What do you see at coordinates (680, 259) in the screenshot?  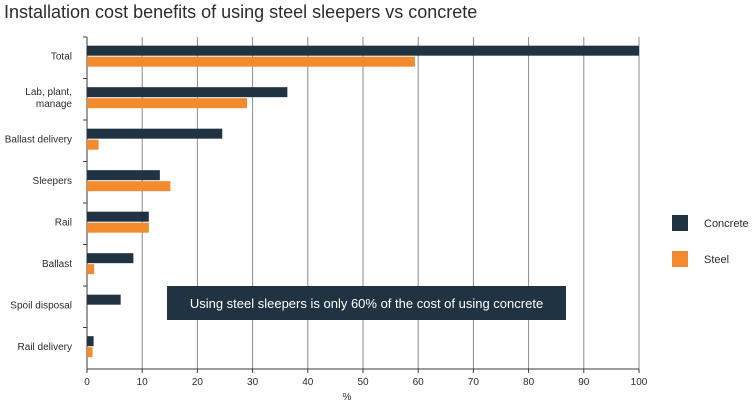 I see `legend-swatch-steel` at bounding box center [680, 259].